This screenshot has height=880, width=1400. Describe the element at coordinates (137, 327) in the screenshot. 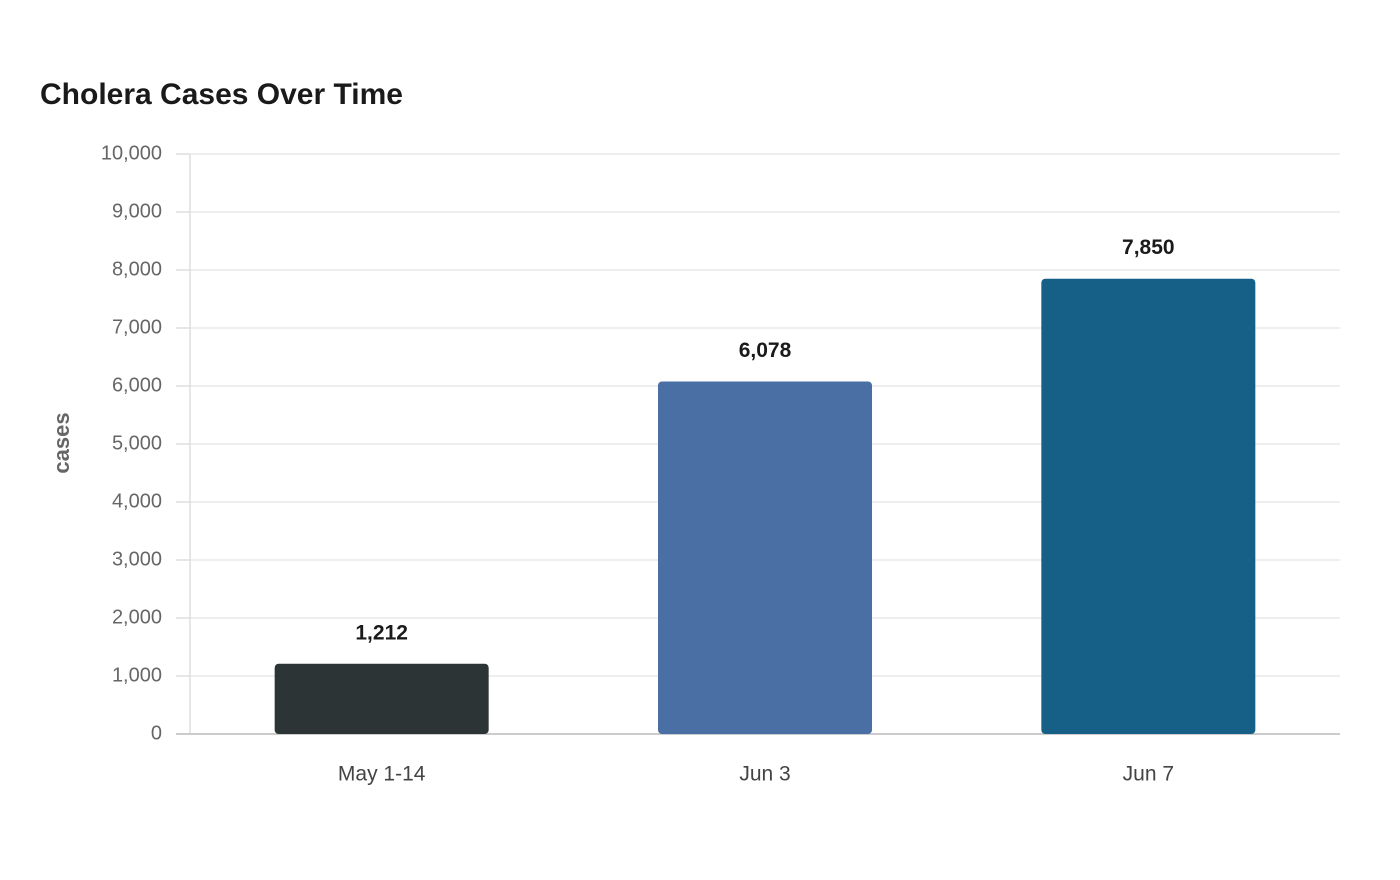

I see `y-tick-label: 7,000` at that location.